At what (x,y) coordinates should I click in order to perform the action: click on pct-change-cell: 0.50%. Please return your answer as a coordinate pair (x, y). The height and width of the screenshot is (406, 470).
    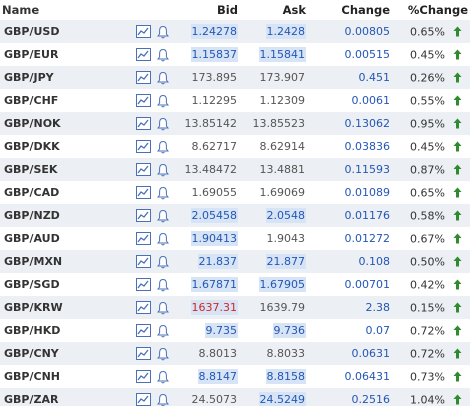
    Looking at the image, I should click on (433, 261).